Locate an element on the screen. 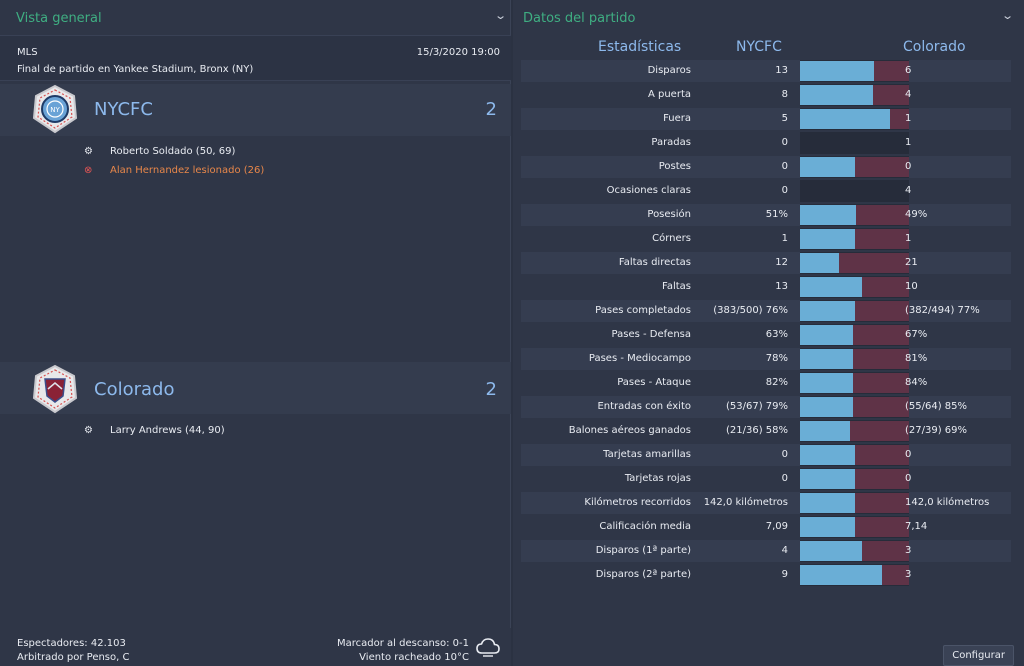  stat-label: Pases - Ataque is located at coordinates (654, 382).